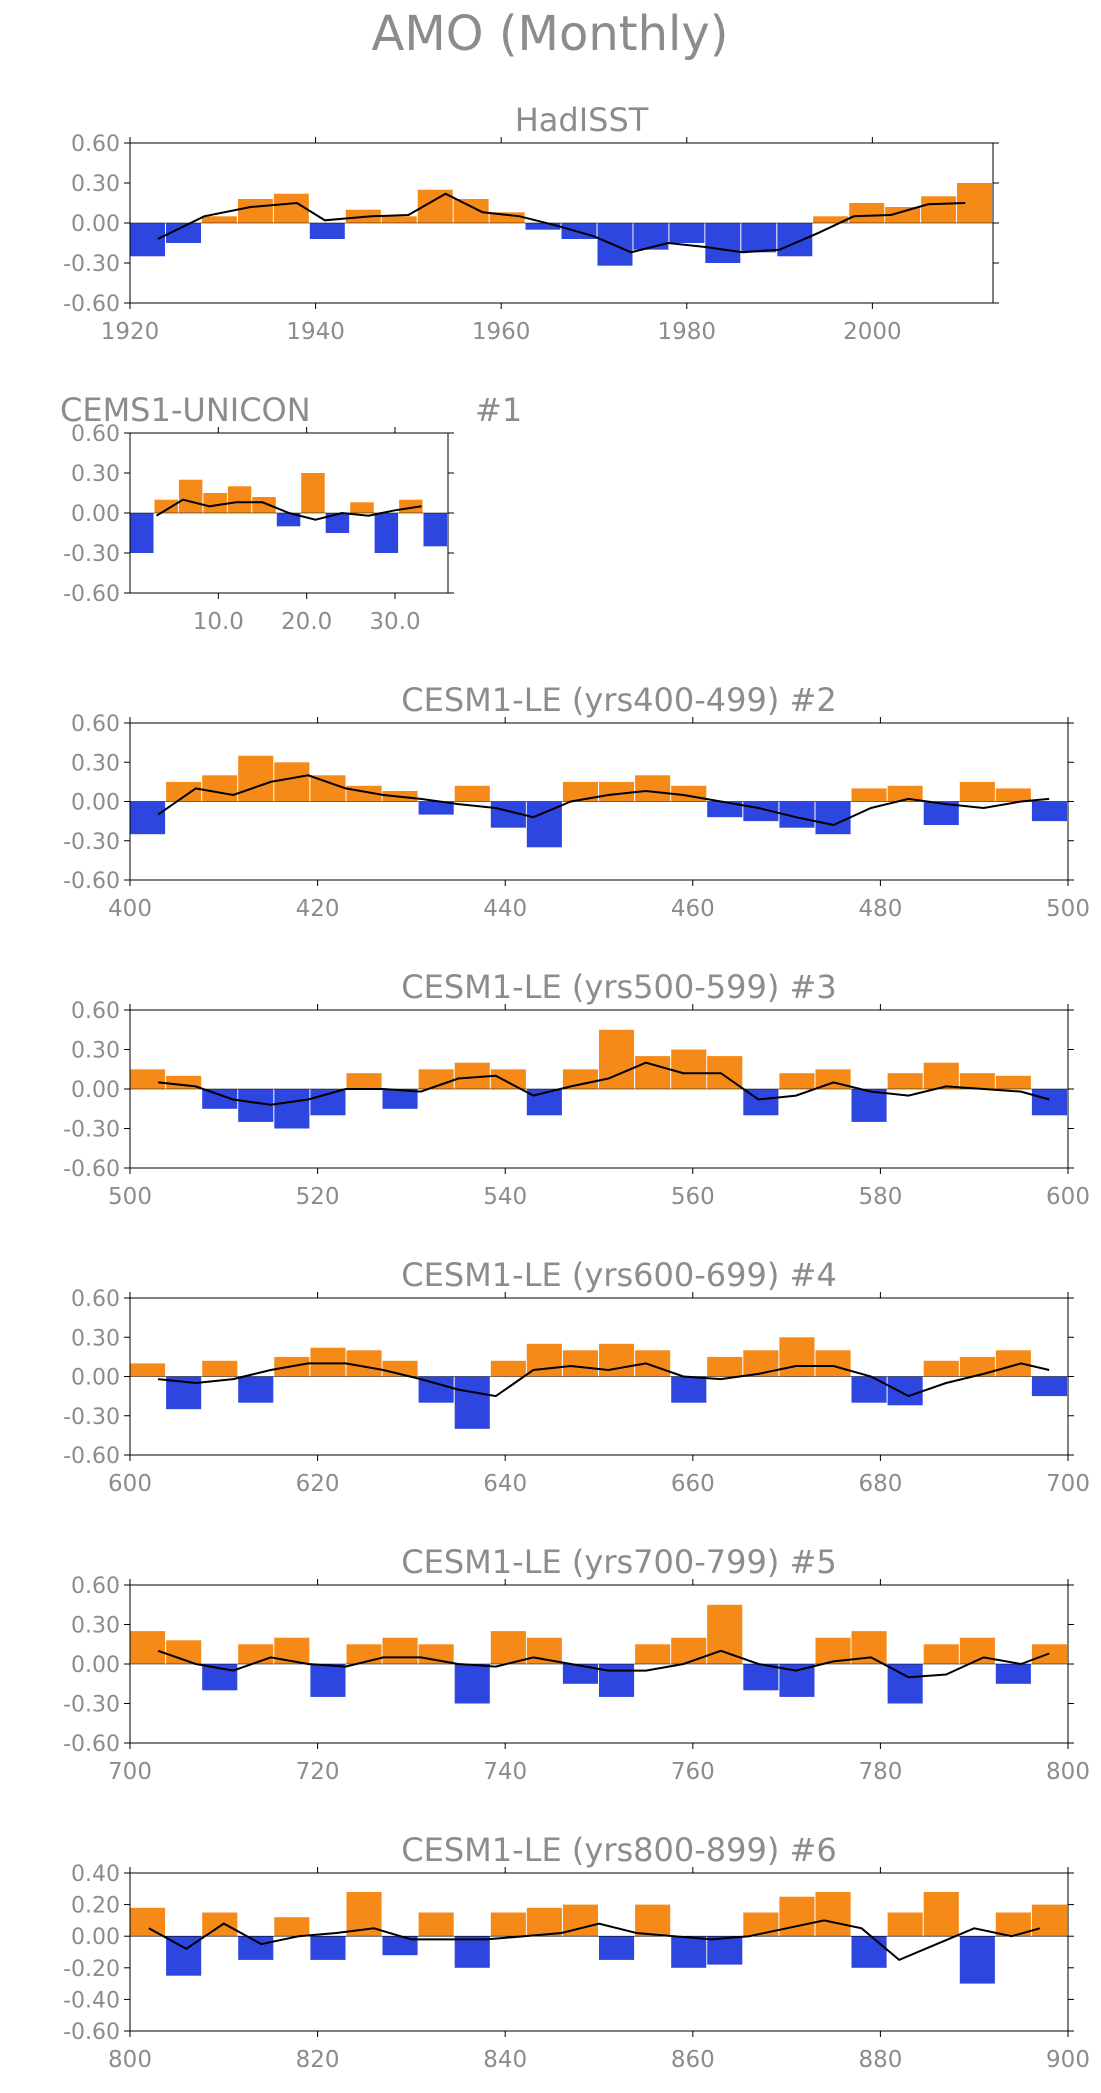 The image size is (1101, 2093). Describe the element at coordinates (505, 909) in the screenshot. I see `x-tick-label: 440` at that location.